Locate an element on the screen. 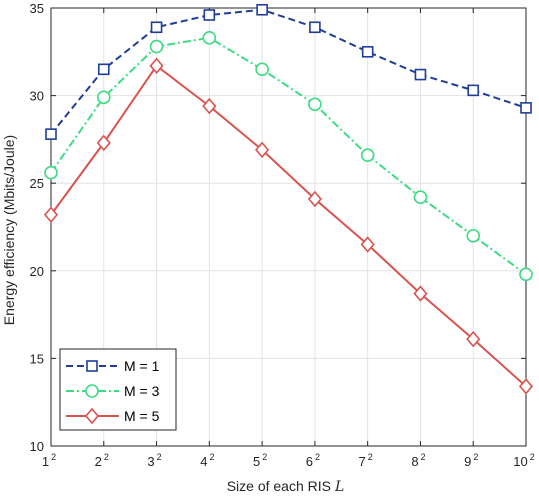  y-tick-label-2: 20 is located at coordinates (37, 271).